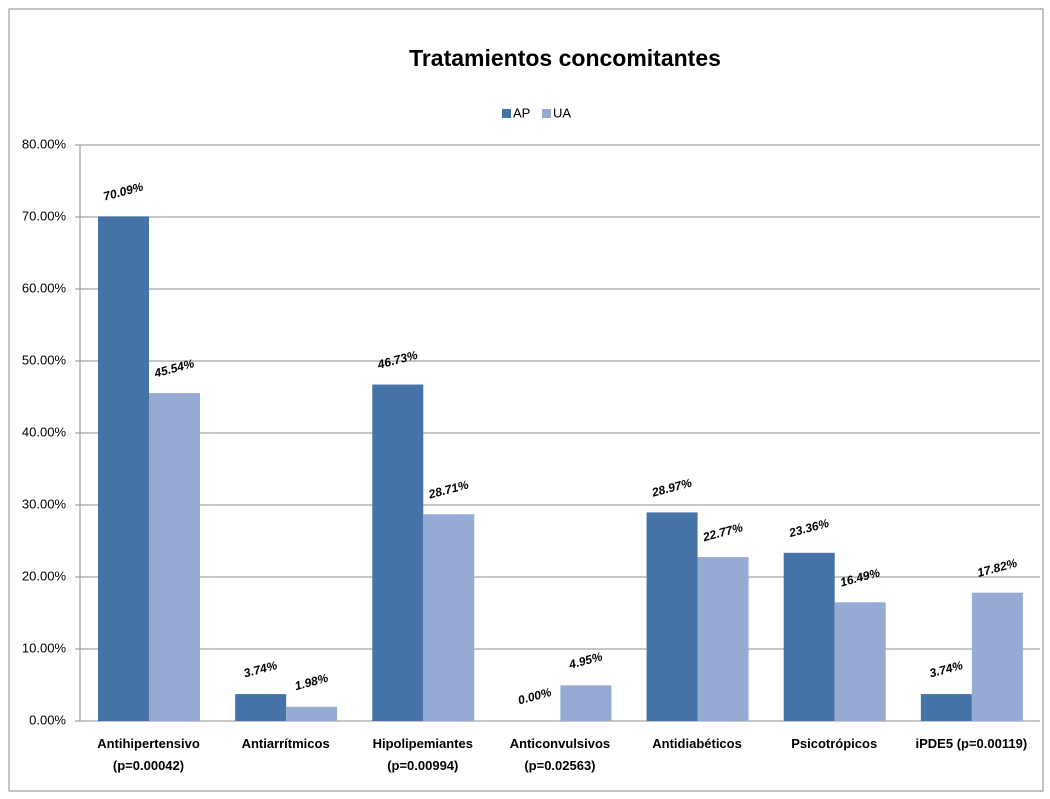  I want to click on y-tick-label: 20.00%, so click(44, 575).